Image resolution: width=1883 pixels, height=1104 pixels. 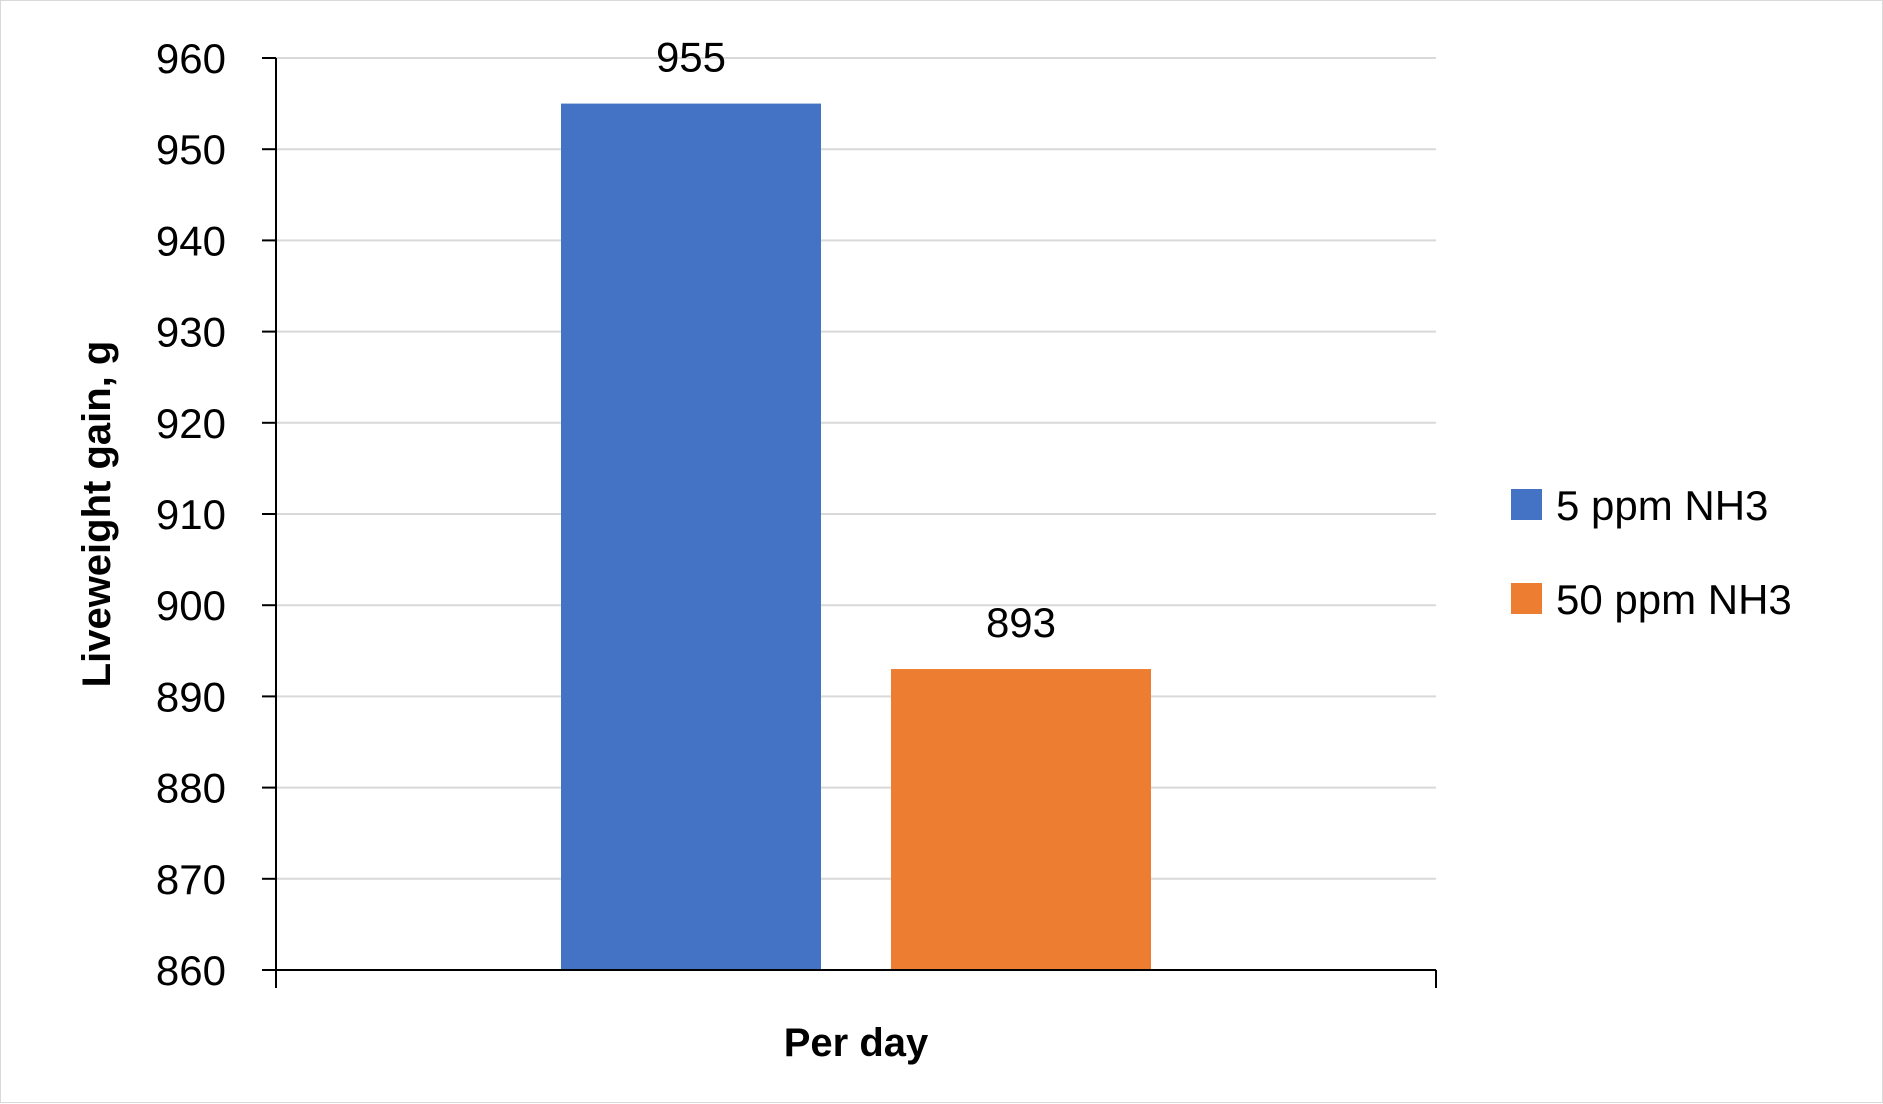 I want to click on legend-label-5ppm: 5 ppm NH3, so click(x=1662, y=505).